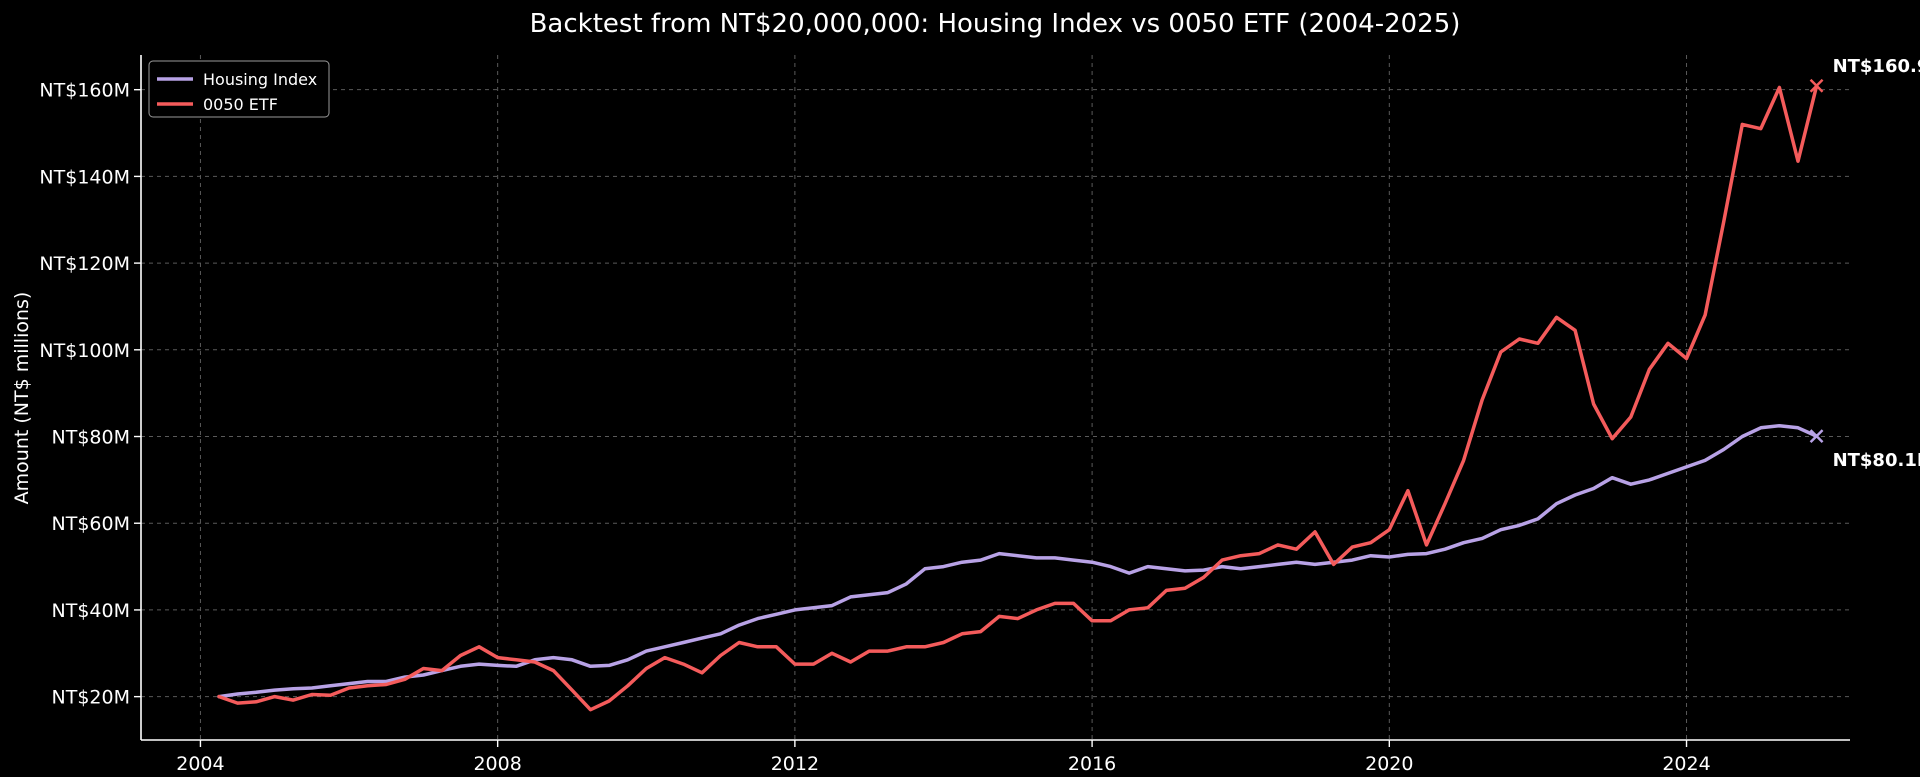  I want to click on x-tick-label: 2008, so click(497, 764).